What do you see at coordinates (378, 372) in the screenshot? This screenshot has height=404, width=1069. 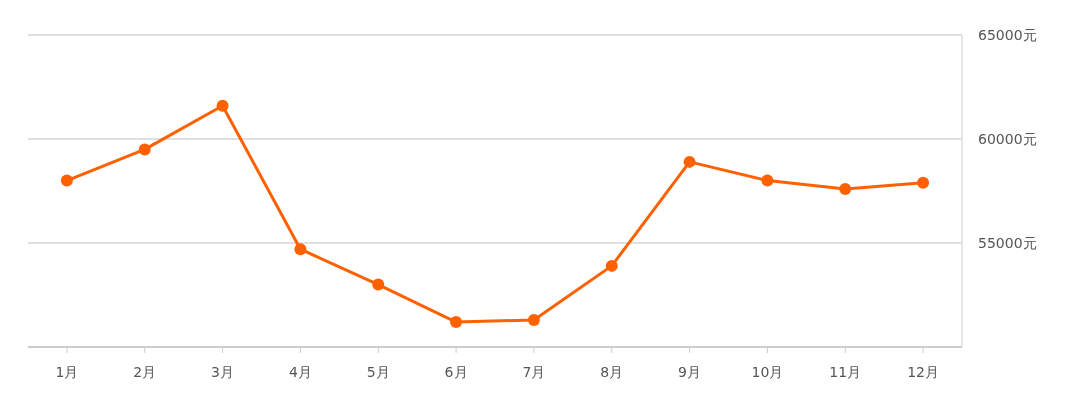 I see `x-tick-label: 5月` at bounding box center [378, 372].